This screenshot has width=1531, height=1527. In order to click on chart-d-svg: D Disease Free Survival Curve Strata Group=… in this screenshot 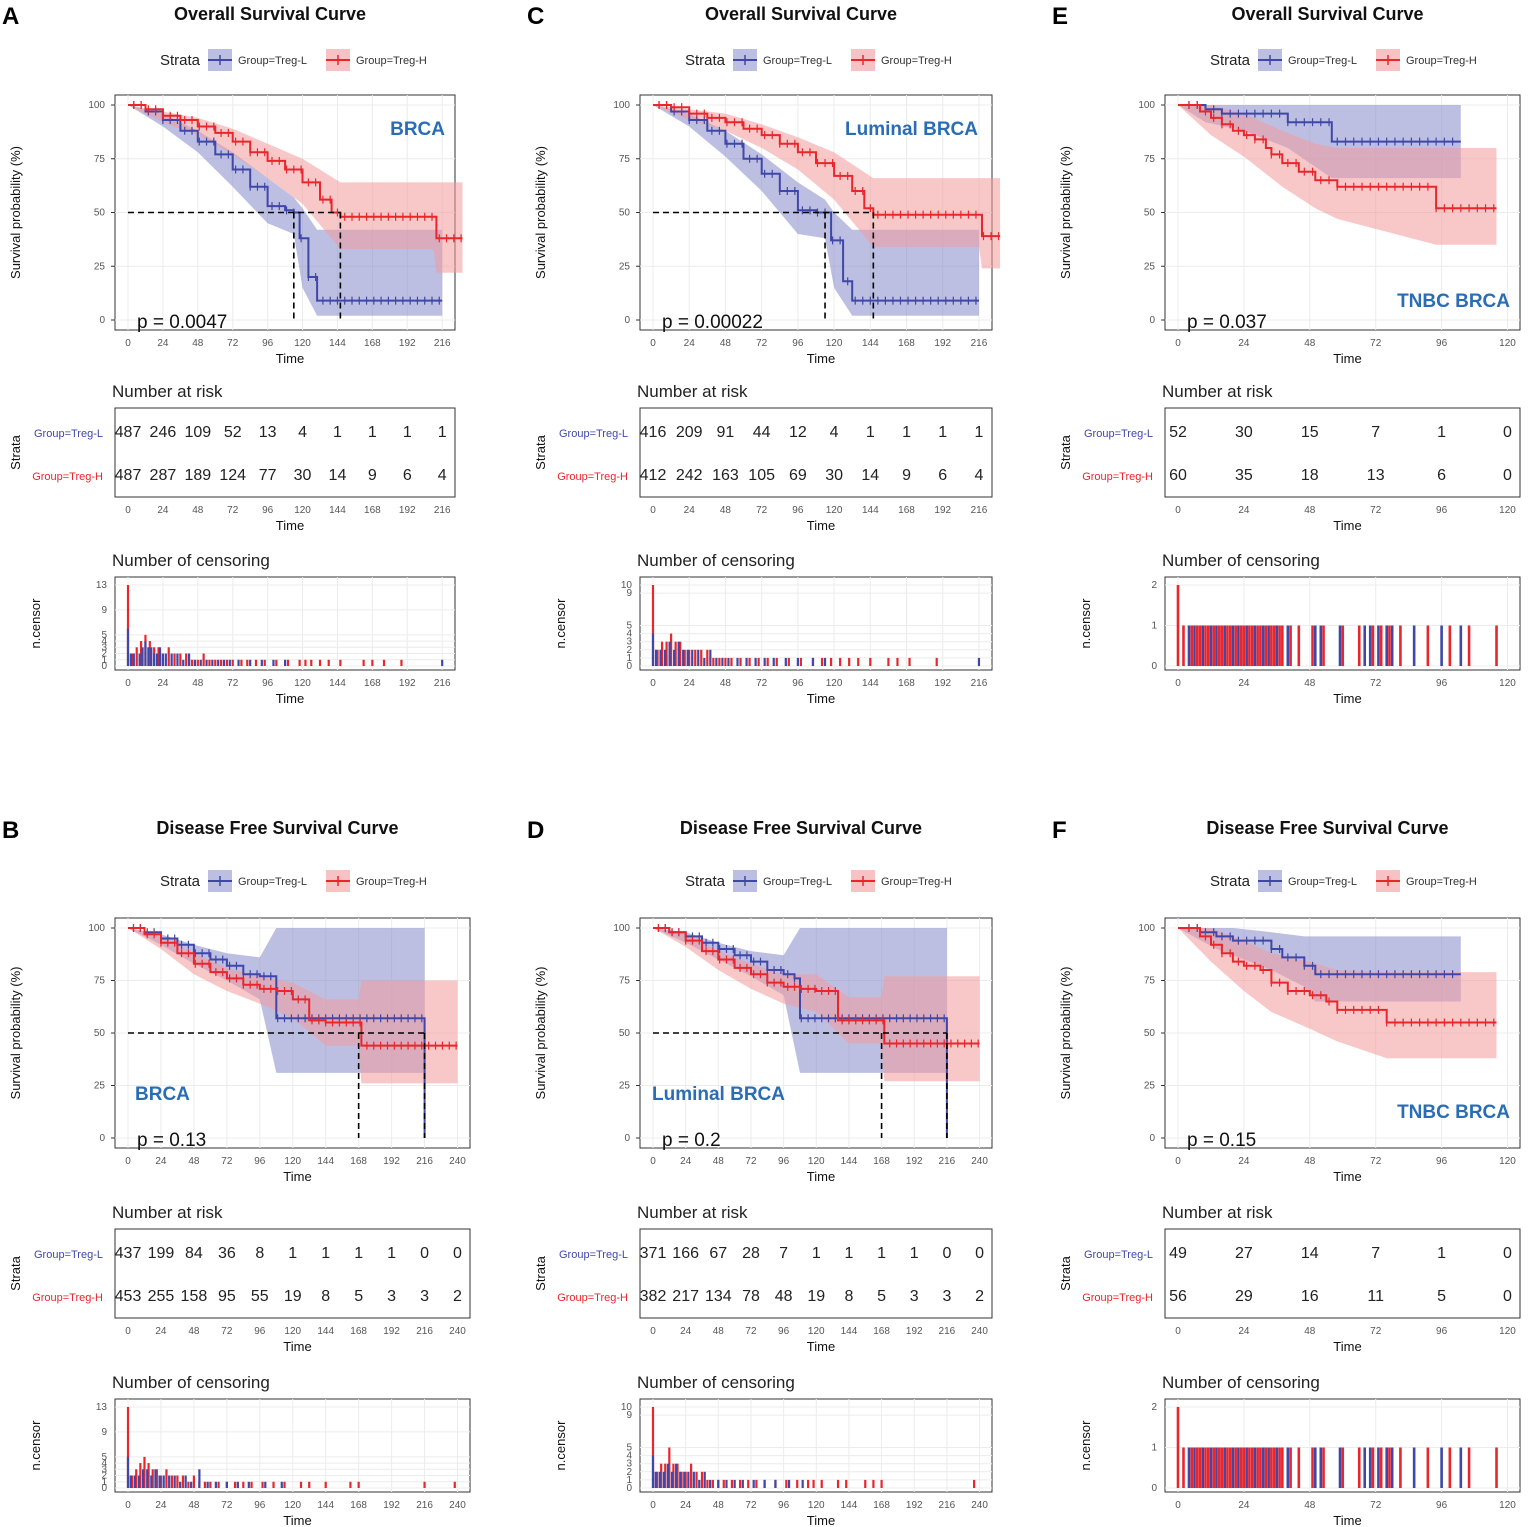, I will do `click(760, 1172)`.